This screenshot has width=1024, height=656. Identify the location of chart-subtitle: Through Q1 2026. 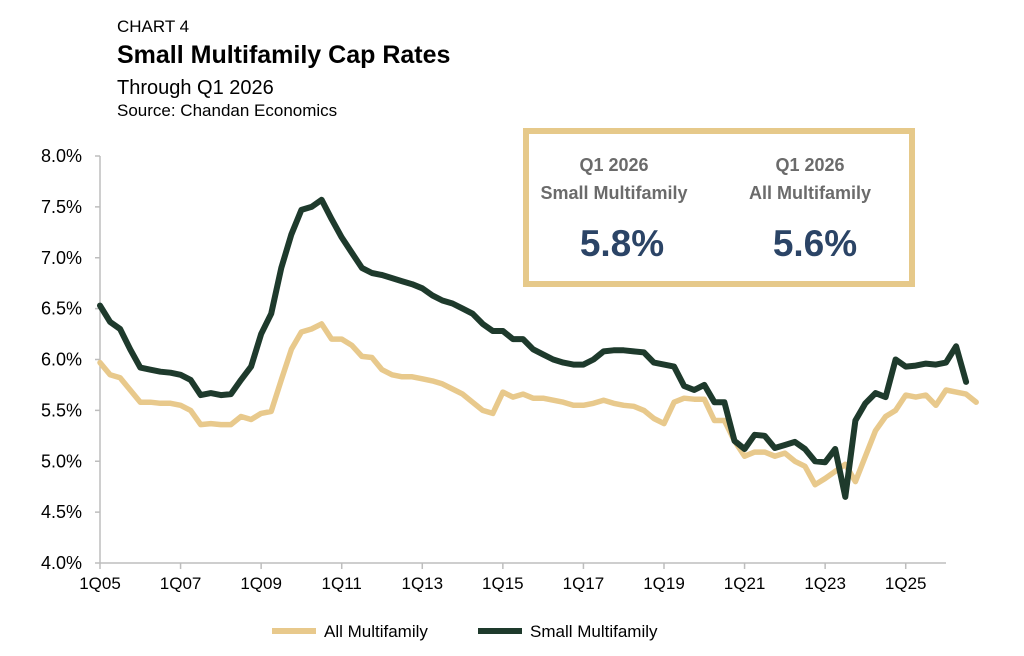
(195, 88).